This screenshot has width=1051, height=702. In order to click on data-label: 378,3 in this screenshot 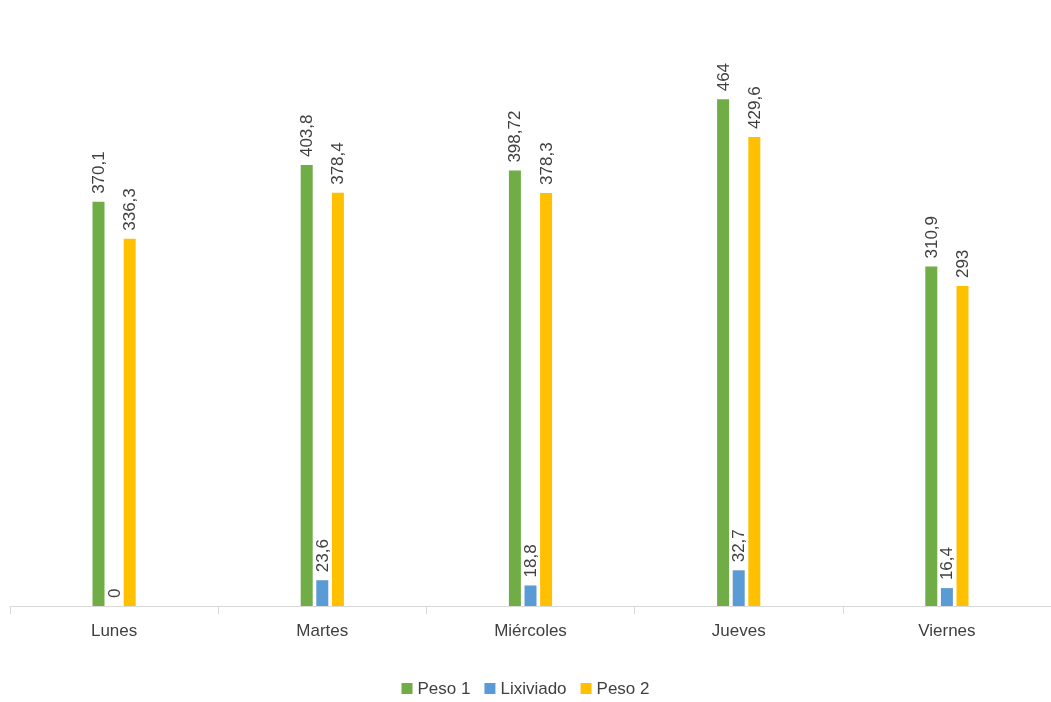, I will do `click(546, 163)`.